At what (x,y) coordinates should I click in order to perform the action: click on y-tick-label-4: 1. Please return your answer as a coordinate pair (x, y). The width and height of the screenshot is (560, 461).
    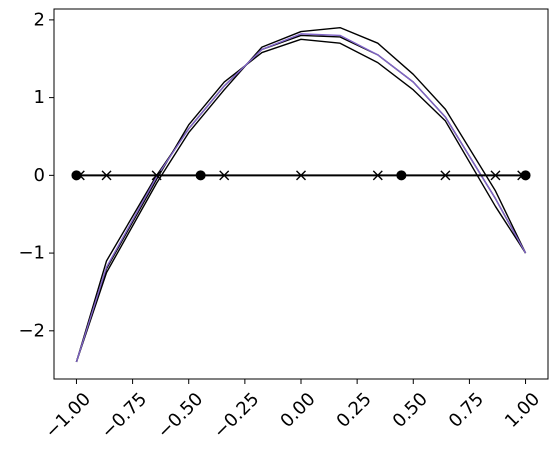
    Looking at the image, I should click on (39, 97).